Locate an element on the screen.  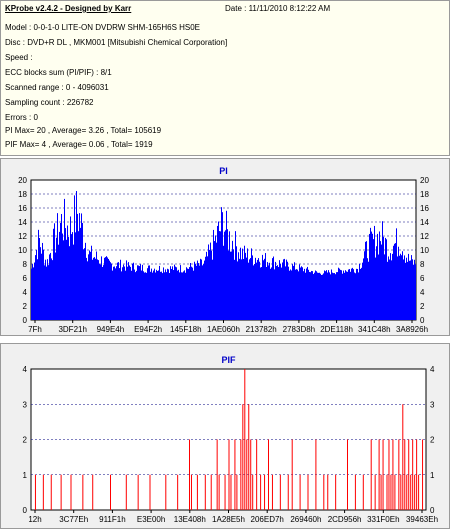
y-tick-label-right: 4 is located at coordinates (432, 369).